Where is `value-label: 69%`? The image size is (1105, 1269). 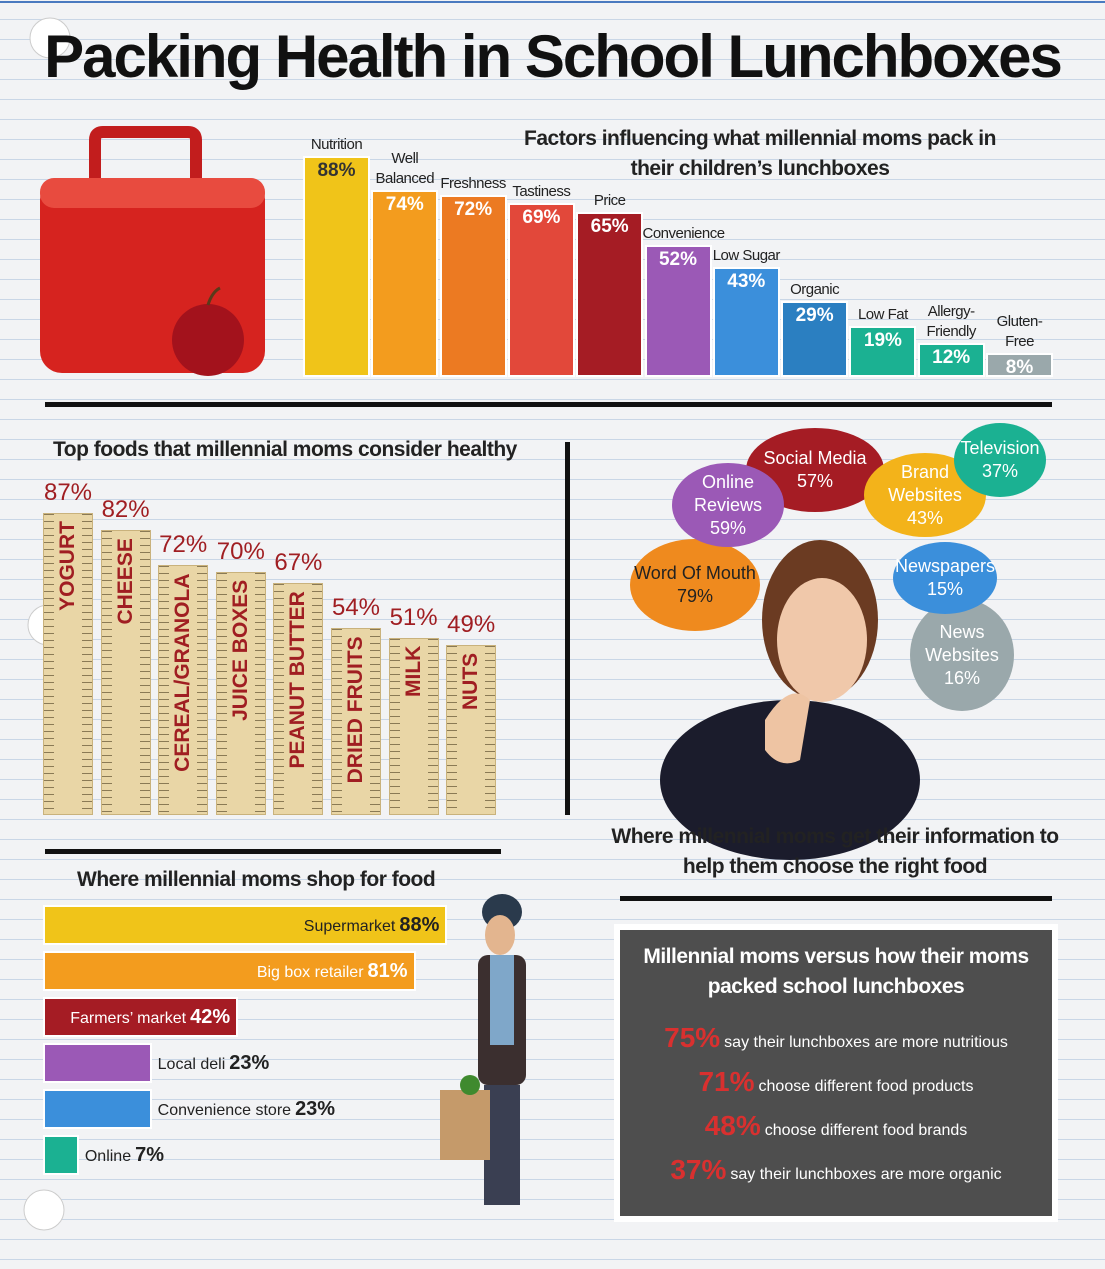
value-label: 69% is located at coordinates (541, 217).